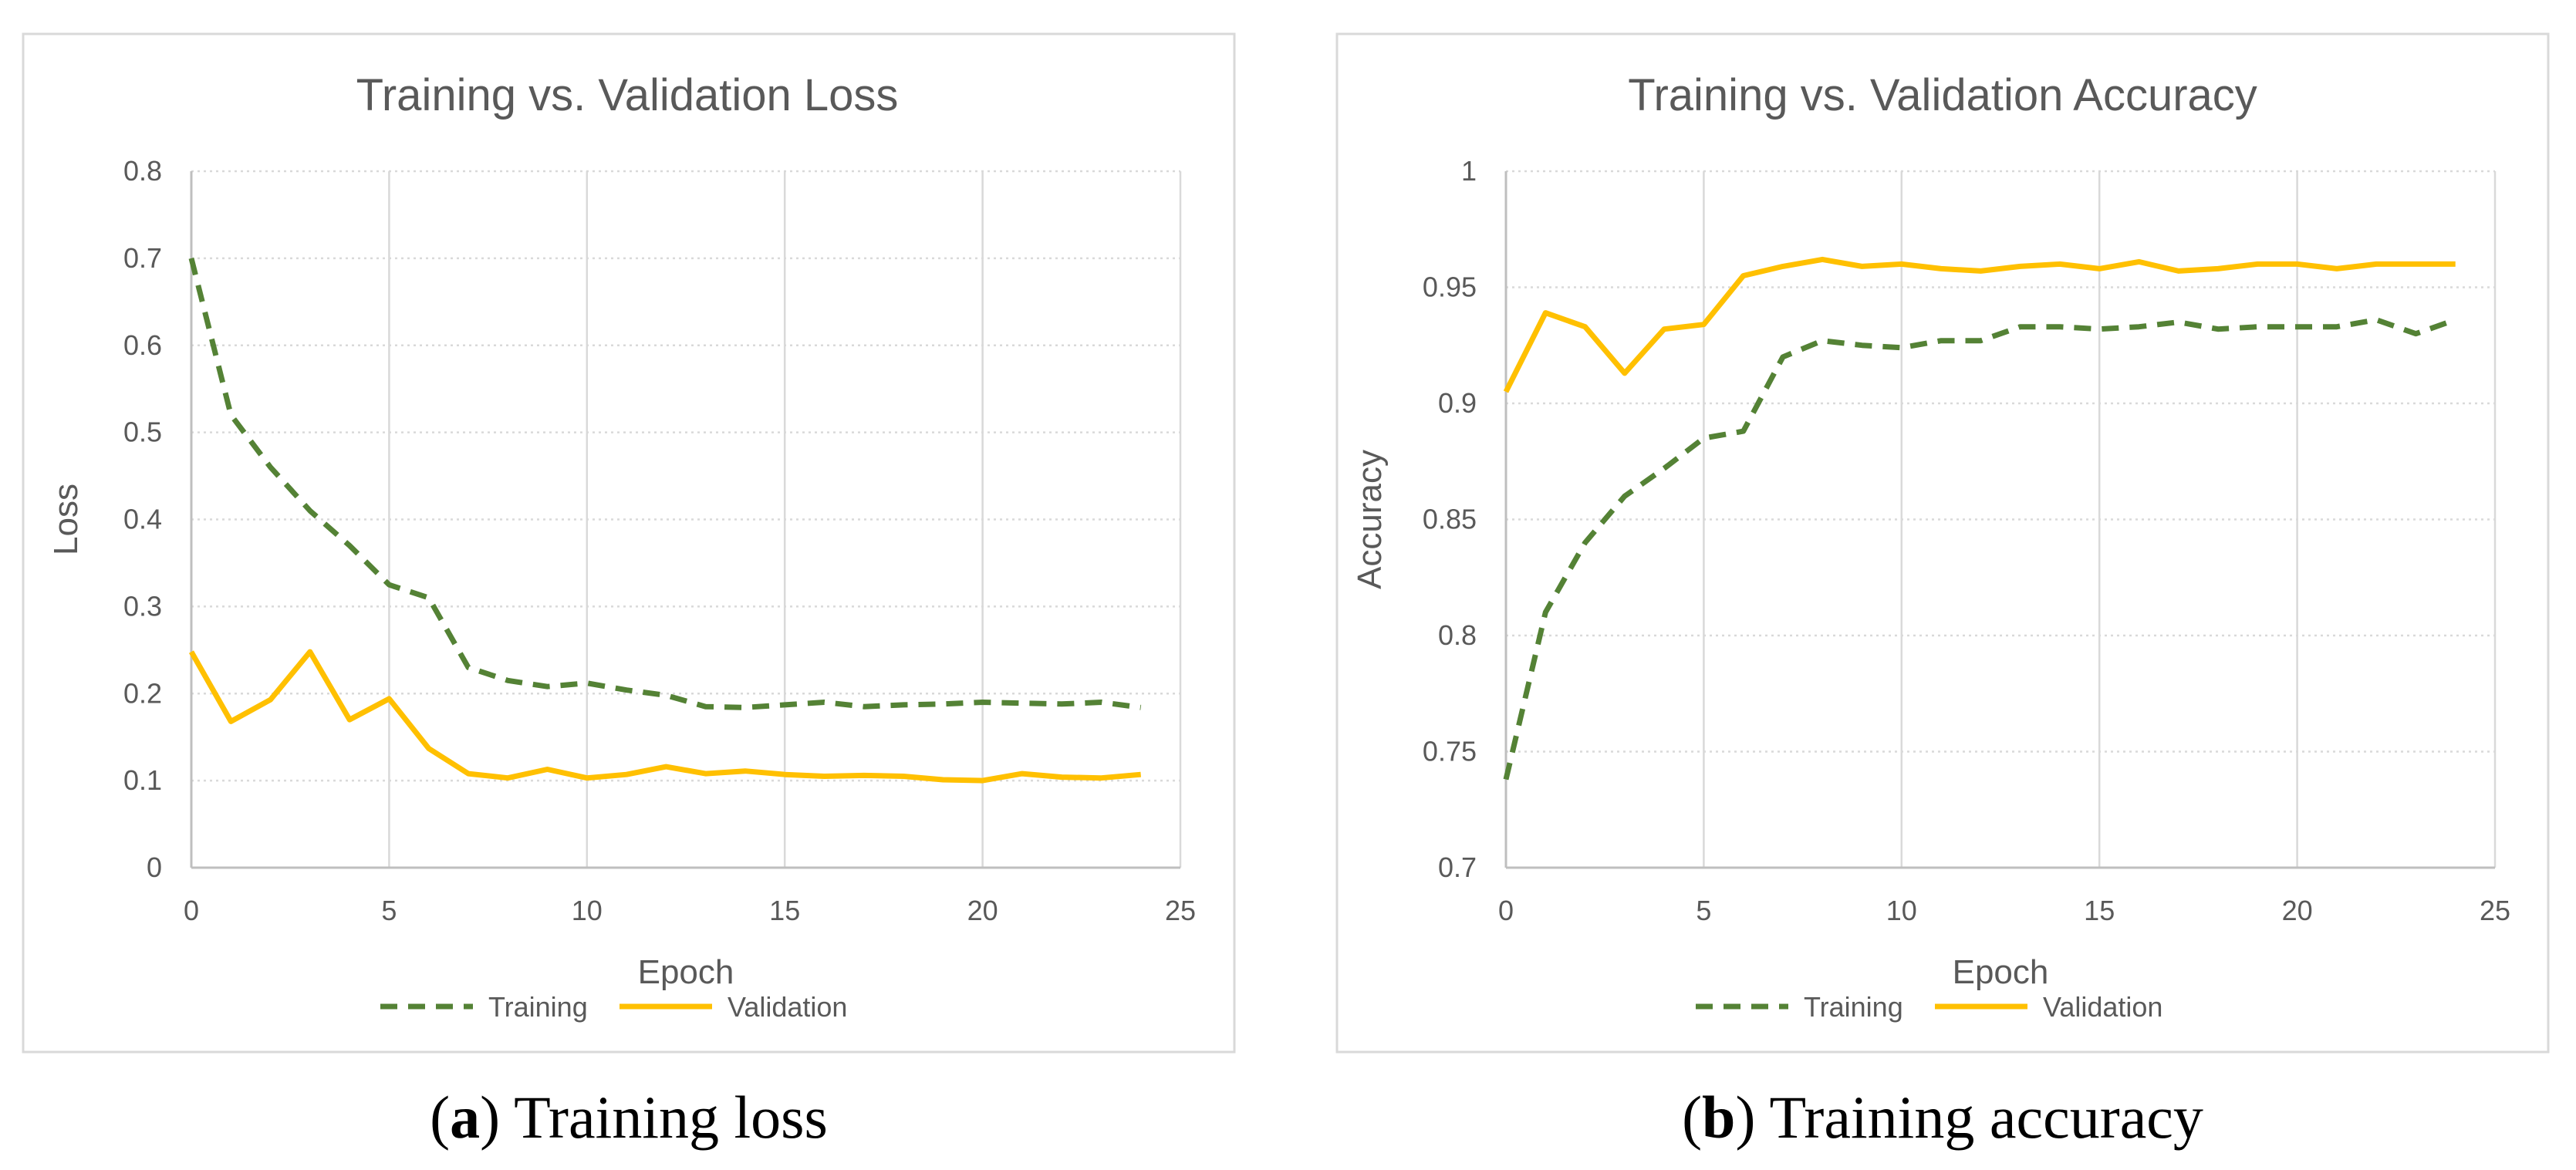 The width and height of the screenshot is (2576, 1170). What do you see at coordinates (142, 606) in the screenshot?
I see `y-tick-label: 0.3` at bounding box center [142, 606].